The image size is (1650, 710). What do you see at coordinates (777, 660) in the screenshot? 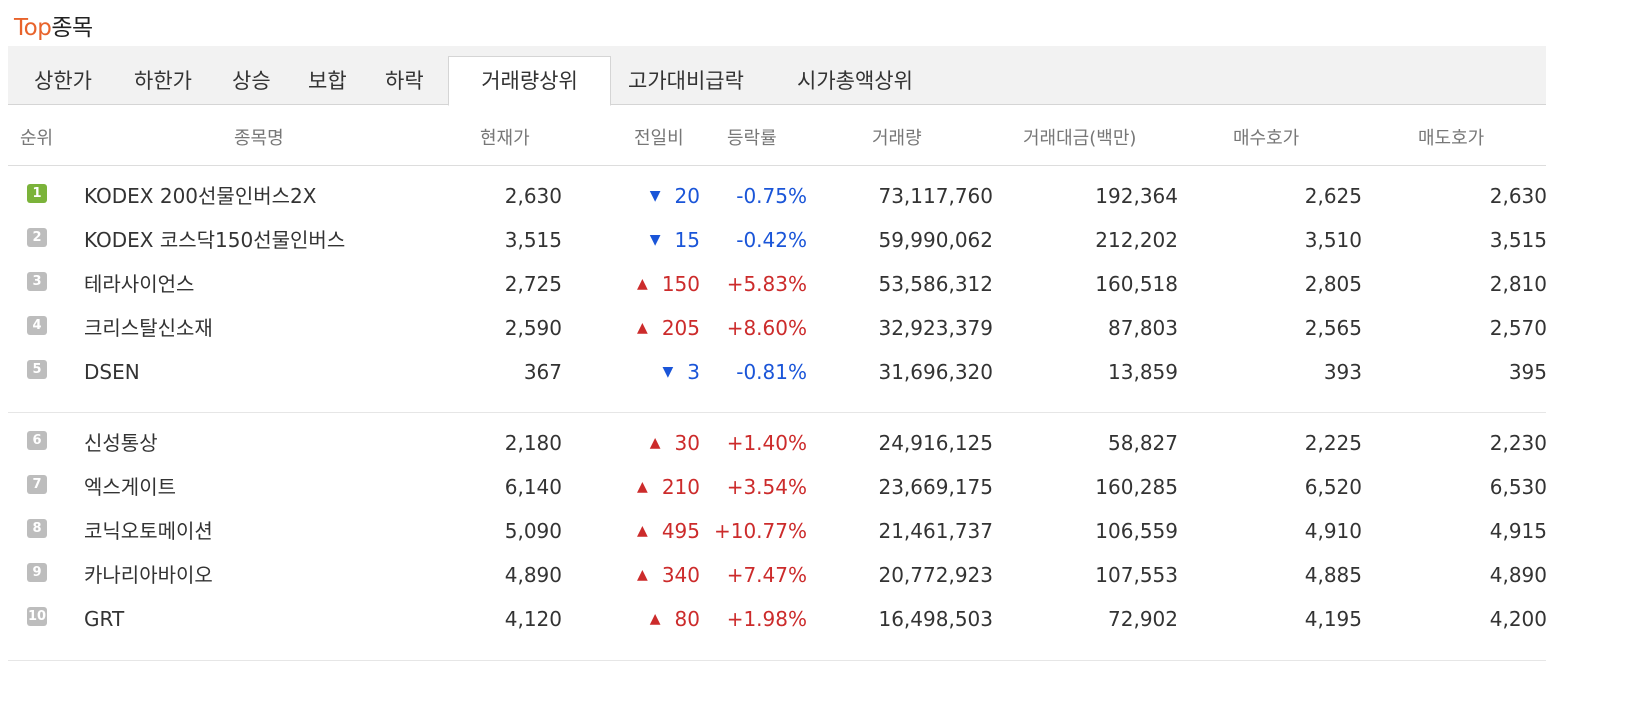
I see `table-bottom-divider` at bounding box center [777, 660].